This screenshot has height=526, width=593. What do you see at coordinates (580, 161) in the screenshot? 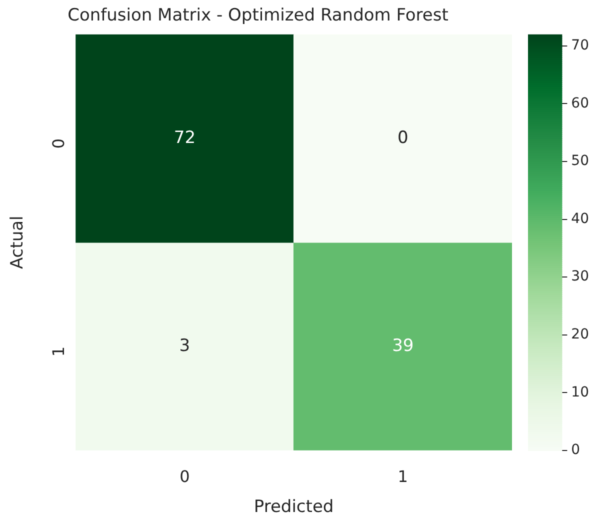
I see `color-bar-label: 50` at bounding box center [580, 161].